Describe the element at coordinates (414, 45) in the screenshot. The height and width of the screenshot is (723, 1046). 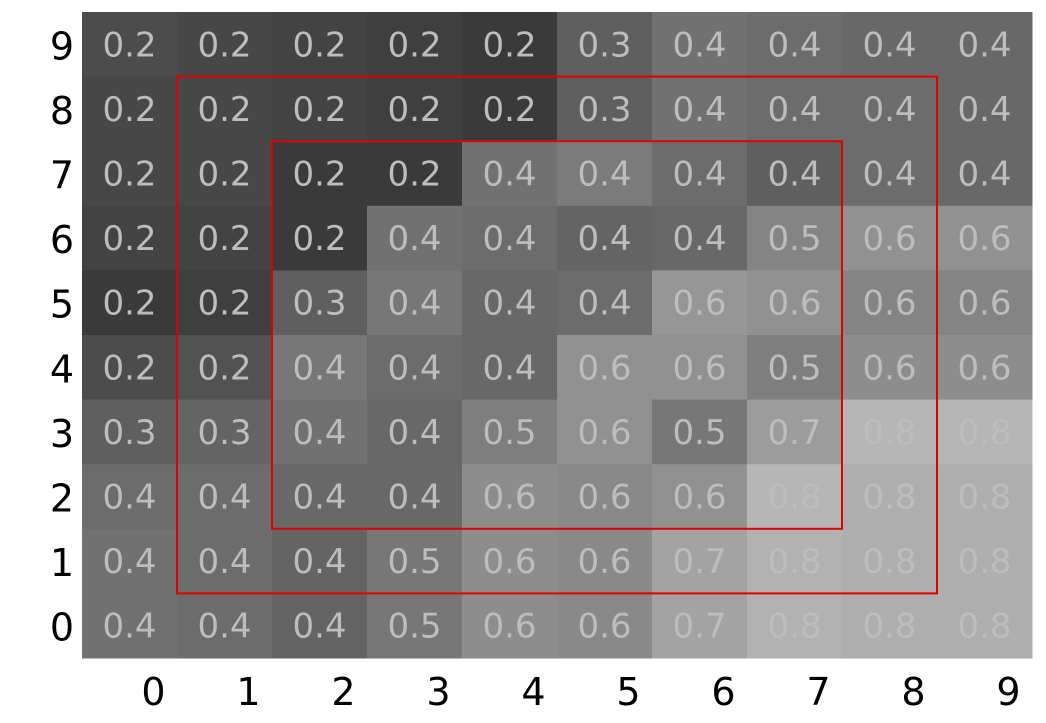
I see `heatmap-cell-label-3-9: 0.2` at that location.